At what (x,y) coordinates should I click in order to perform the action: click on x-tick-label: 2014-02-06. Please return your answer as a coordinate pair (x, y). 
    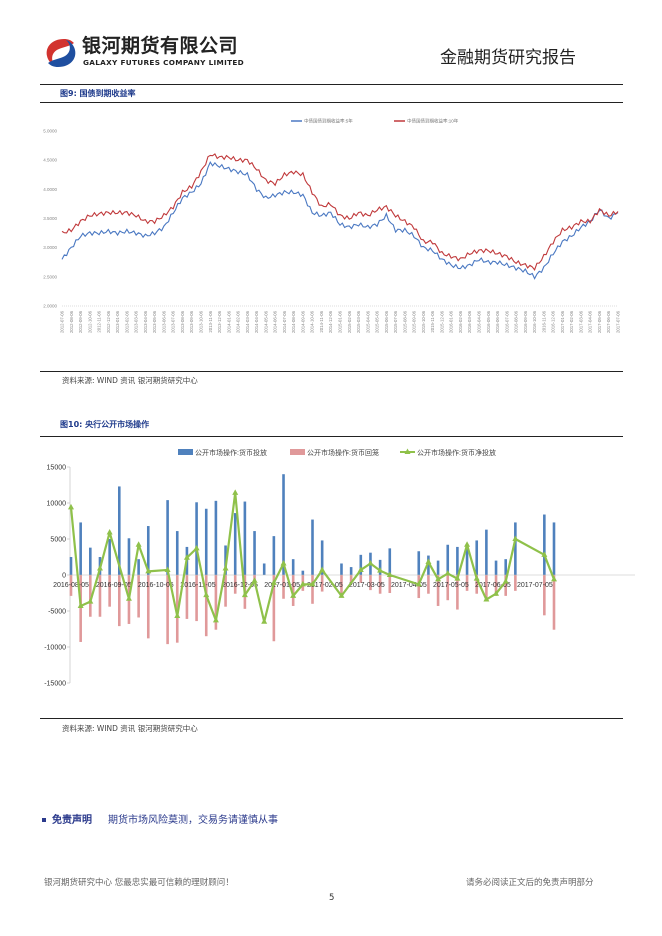
    Looking at the image, I should click on (238, 321).